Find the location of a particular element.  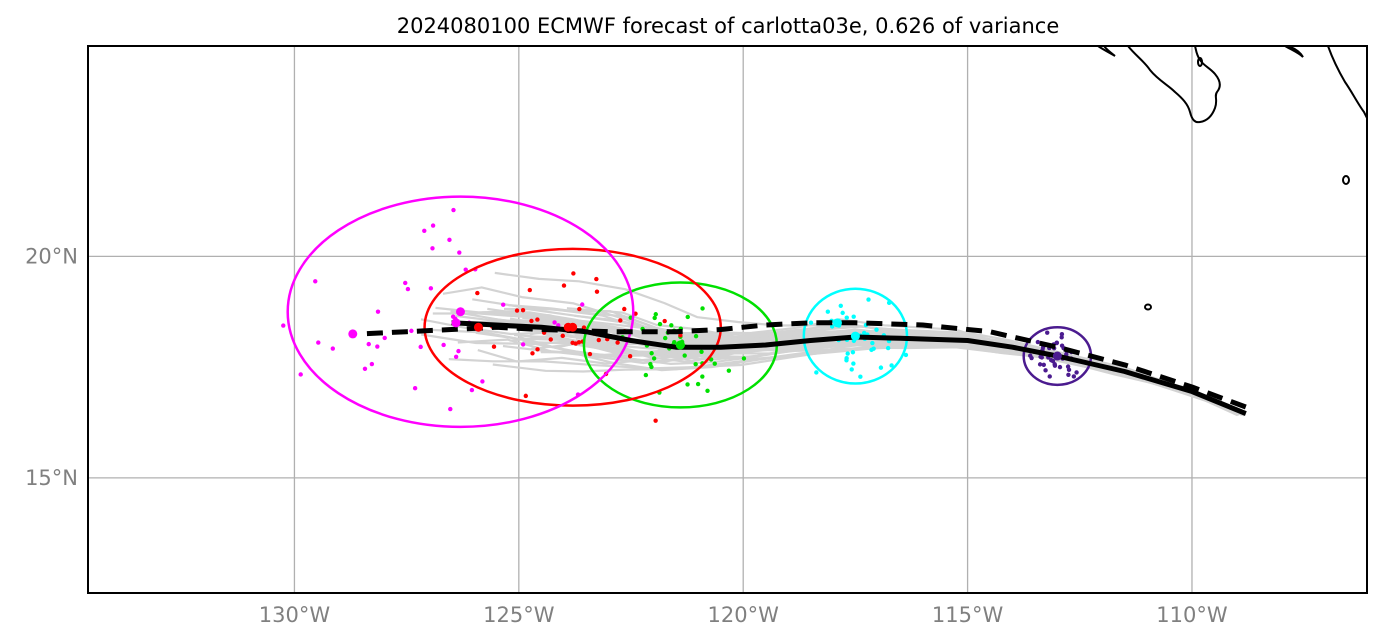

lon-tick-label: 120°W is located at coordinates (744, 615).